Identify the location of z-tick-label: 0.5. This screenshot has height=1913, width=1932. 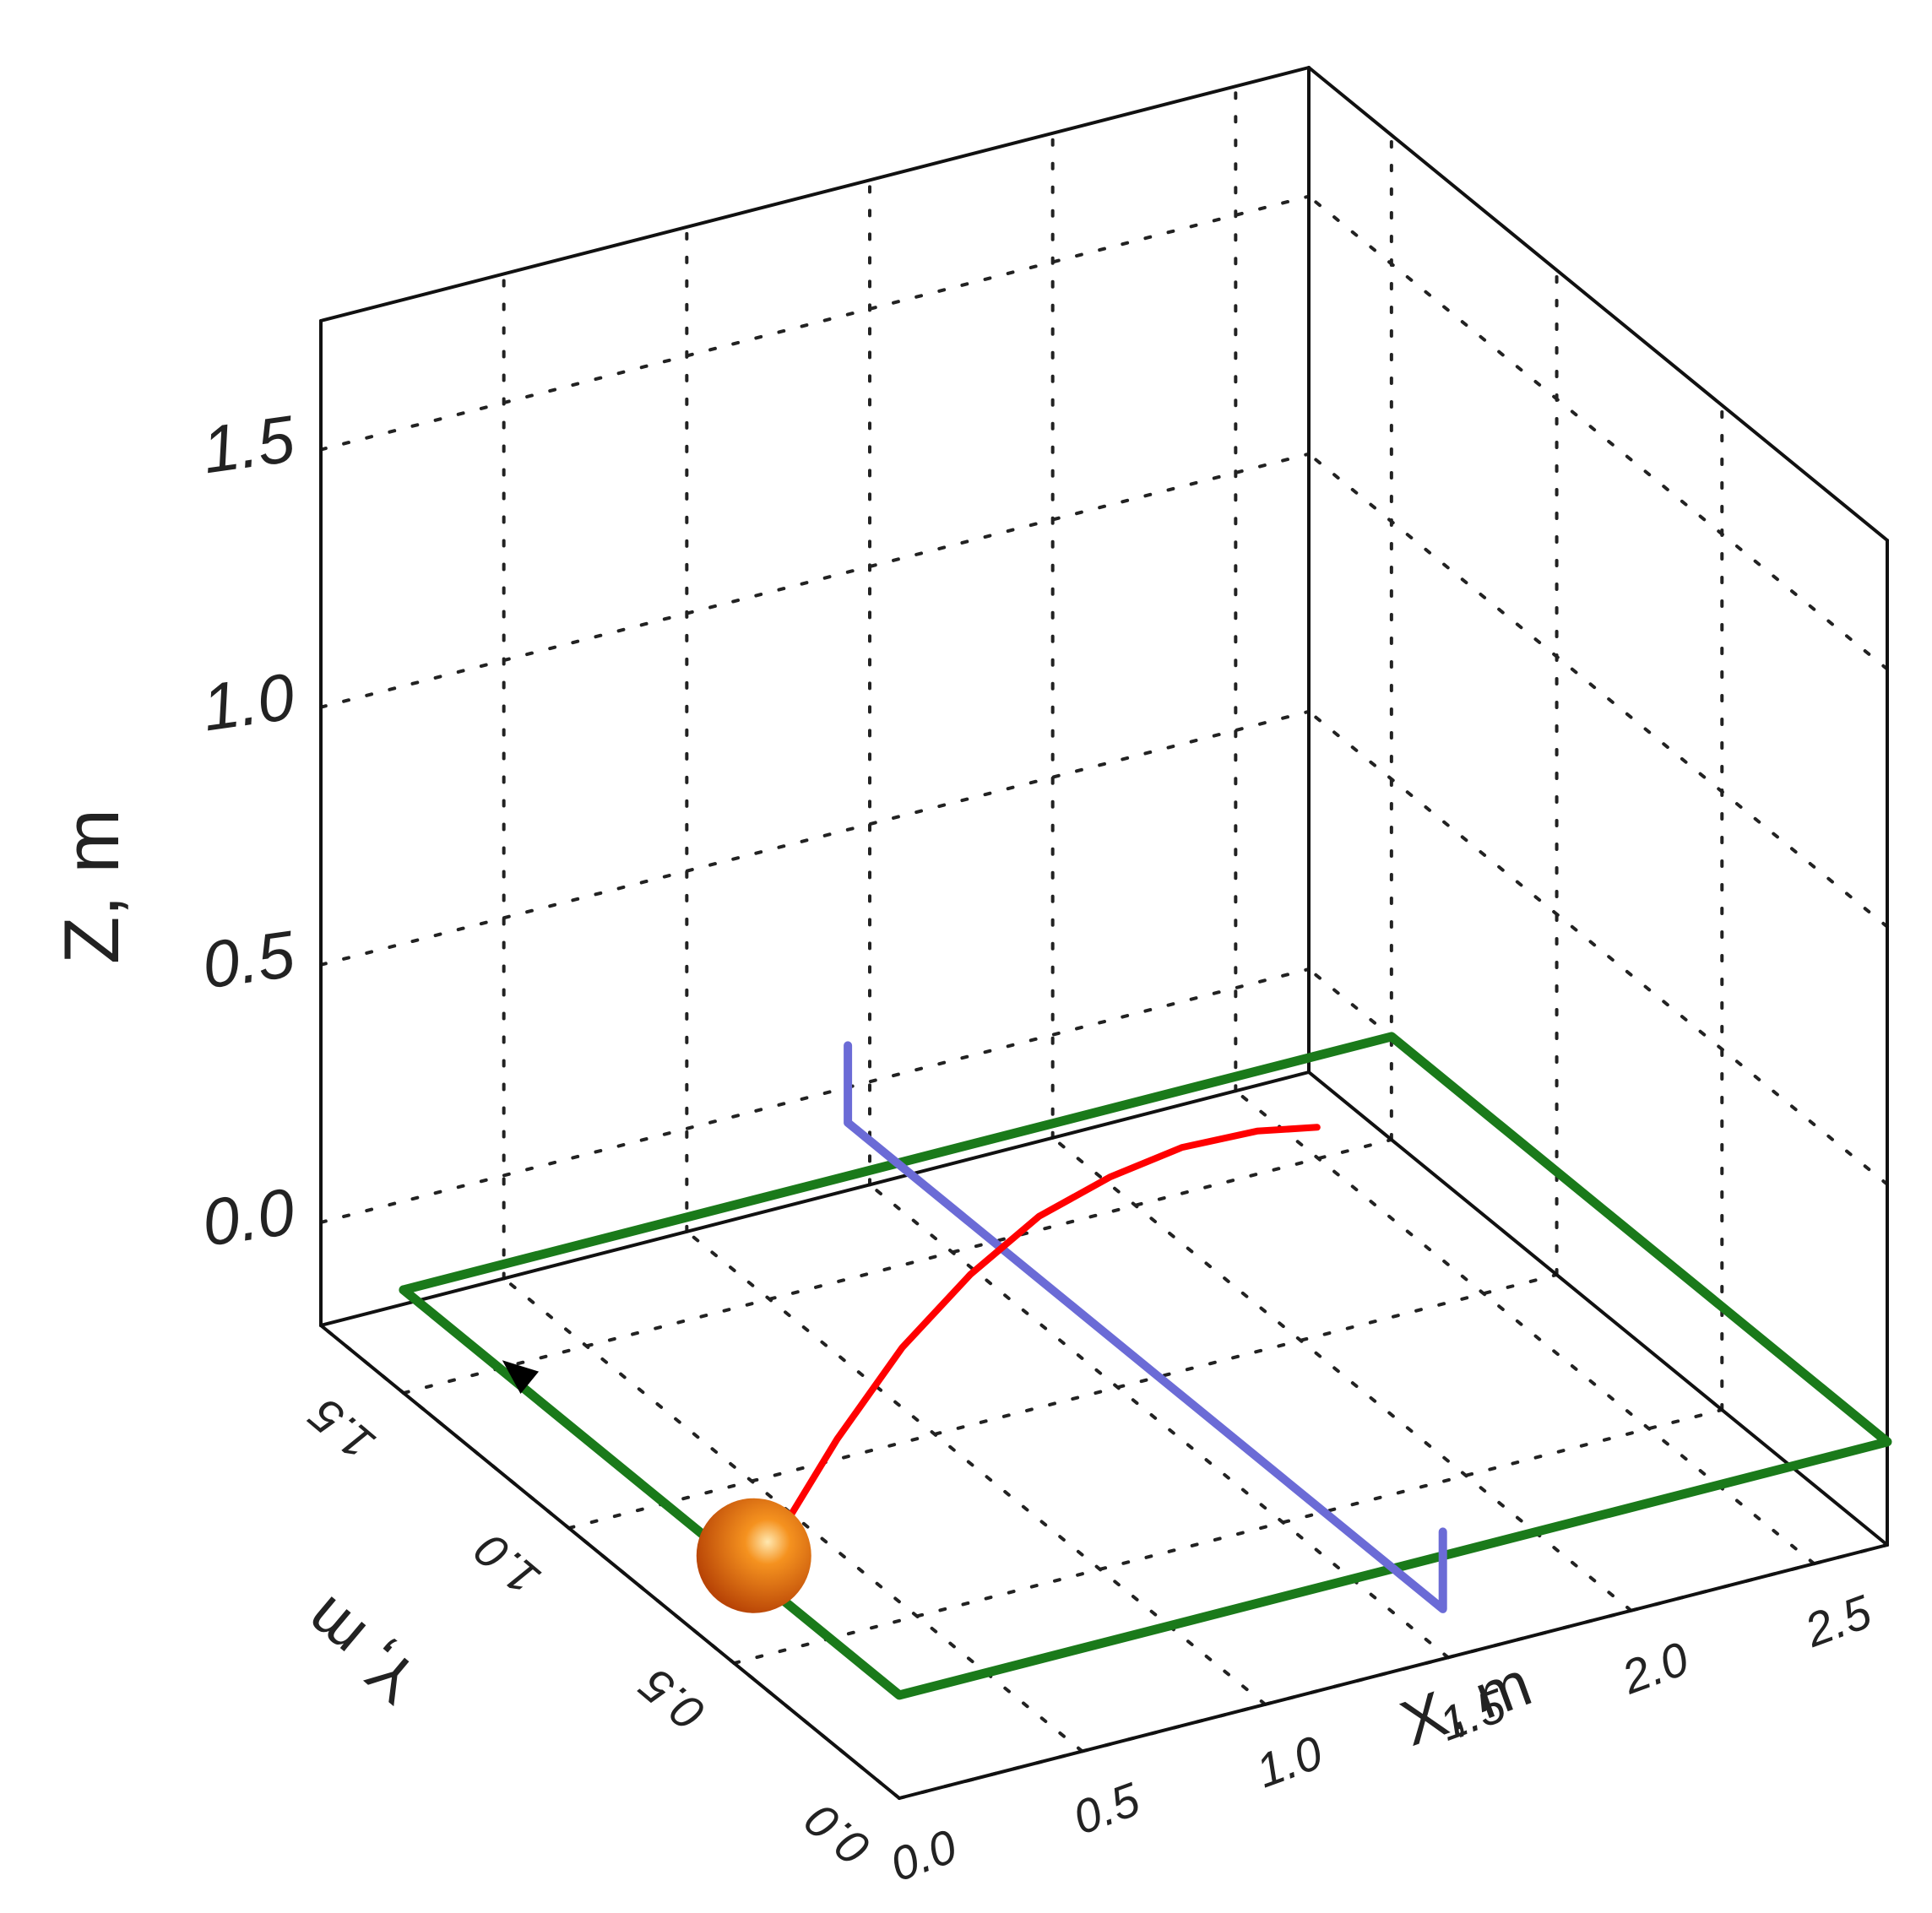
(249, 959).